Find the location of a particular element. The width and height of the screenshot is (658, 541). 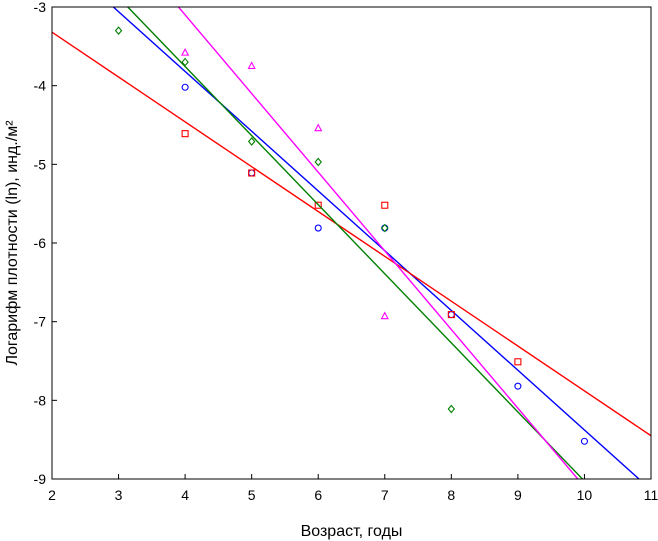

y-tick-label: -9 is located at coordinates (40, 479).